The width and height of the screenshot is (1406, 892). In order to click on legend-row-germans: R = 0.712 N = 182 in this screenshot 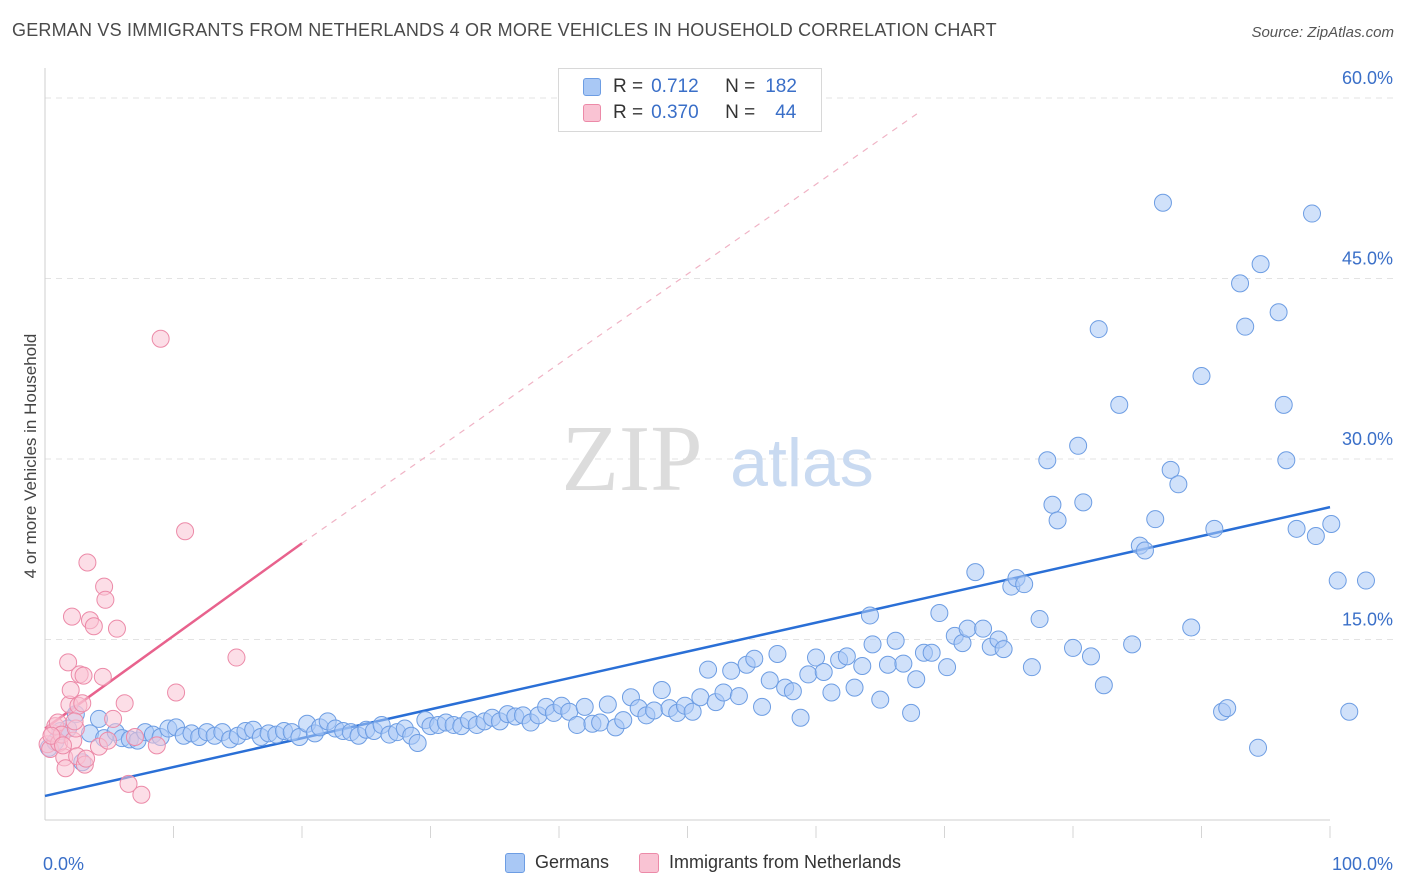, I will do `click(690, 87)`.